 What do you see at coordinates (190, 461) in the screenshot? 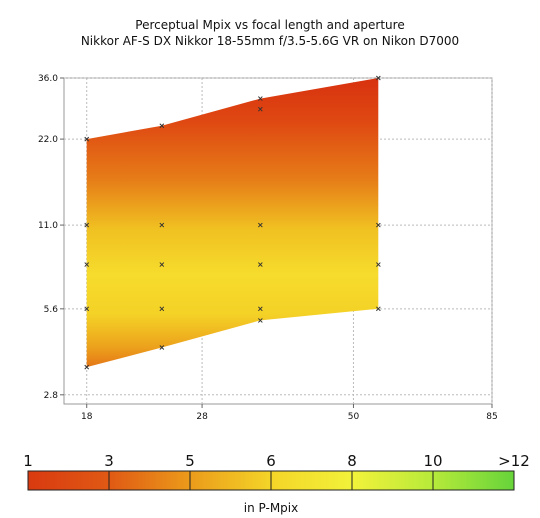
I see `colorbar-tick-label: 5` at bounding box center [190, 461].